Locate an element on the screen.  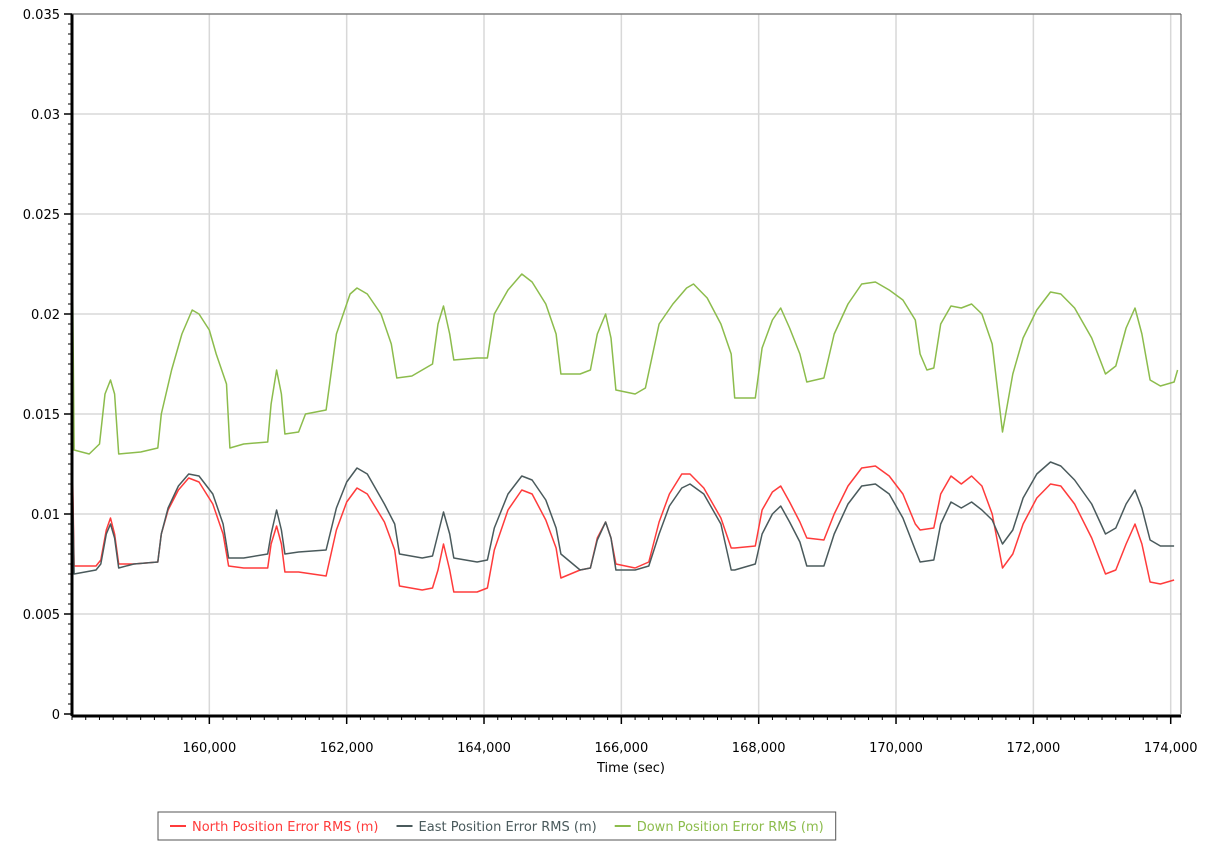
y-tick-label: 0.01 is located at coordinates (45, 515).